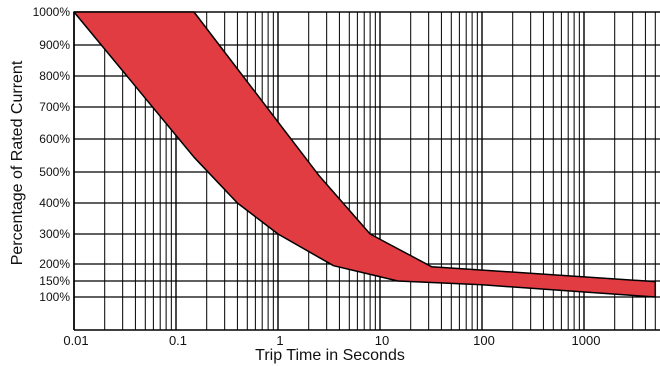  Describe the element at coordinates (54, 297) in the screenshot. I see `y-tick-label: 100%` at that location.